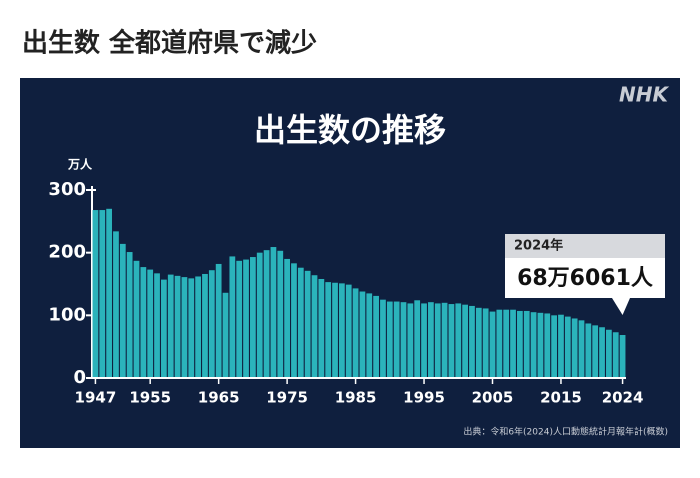 Image resolution: width=700 pixels, height=478 pixels. What do you see at coordinates (621, 306) in the screenshot?
I see `callout-pointer` at bounding box center [621, 306].